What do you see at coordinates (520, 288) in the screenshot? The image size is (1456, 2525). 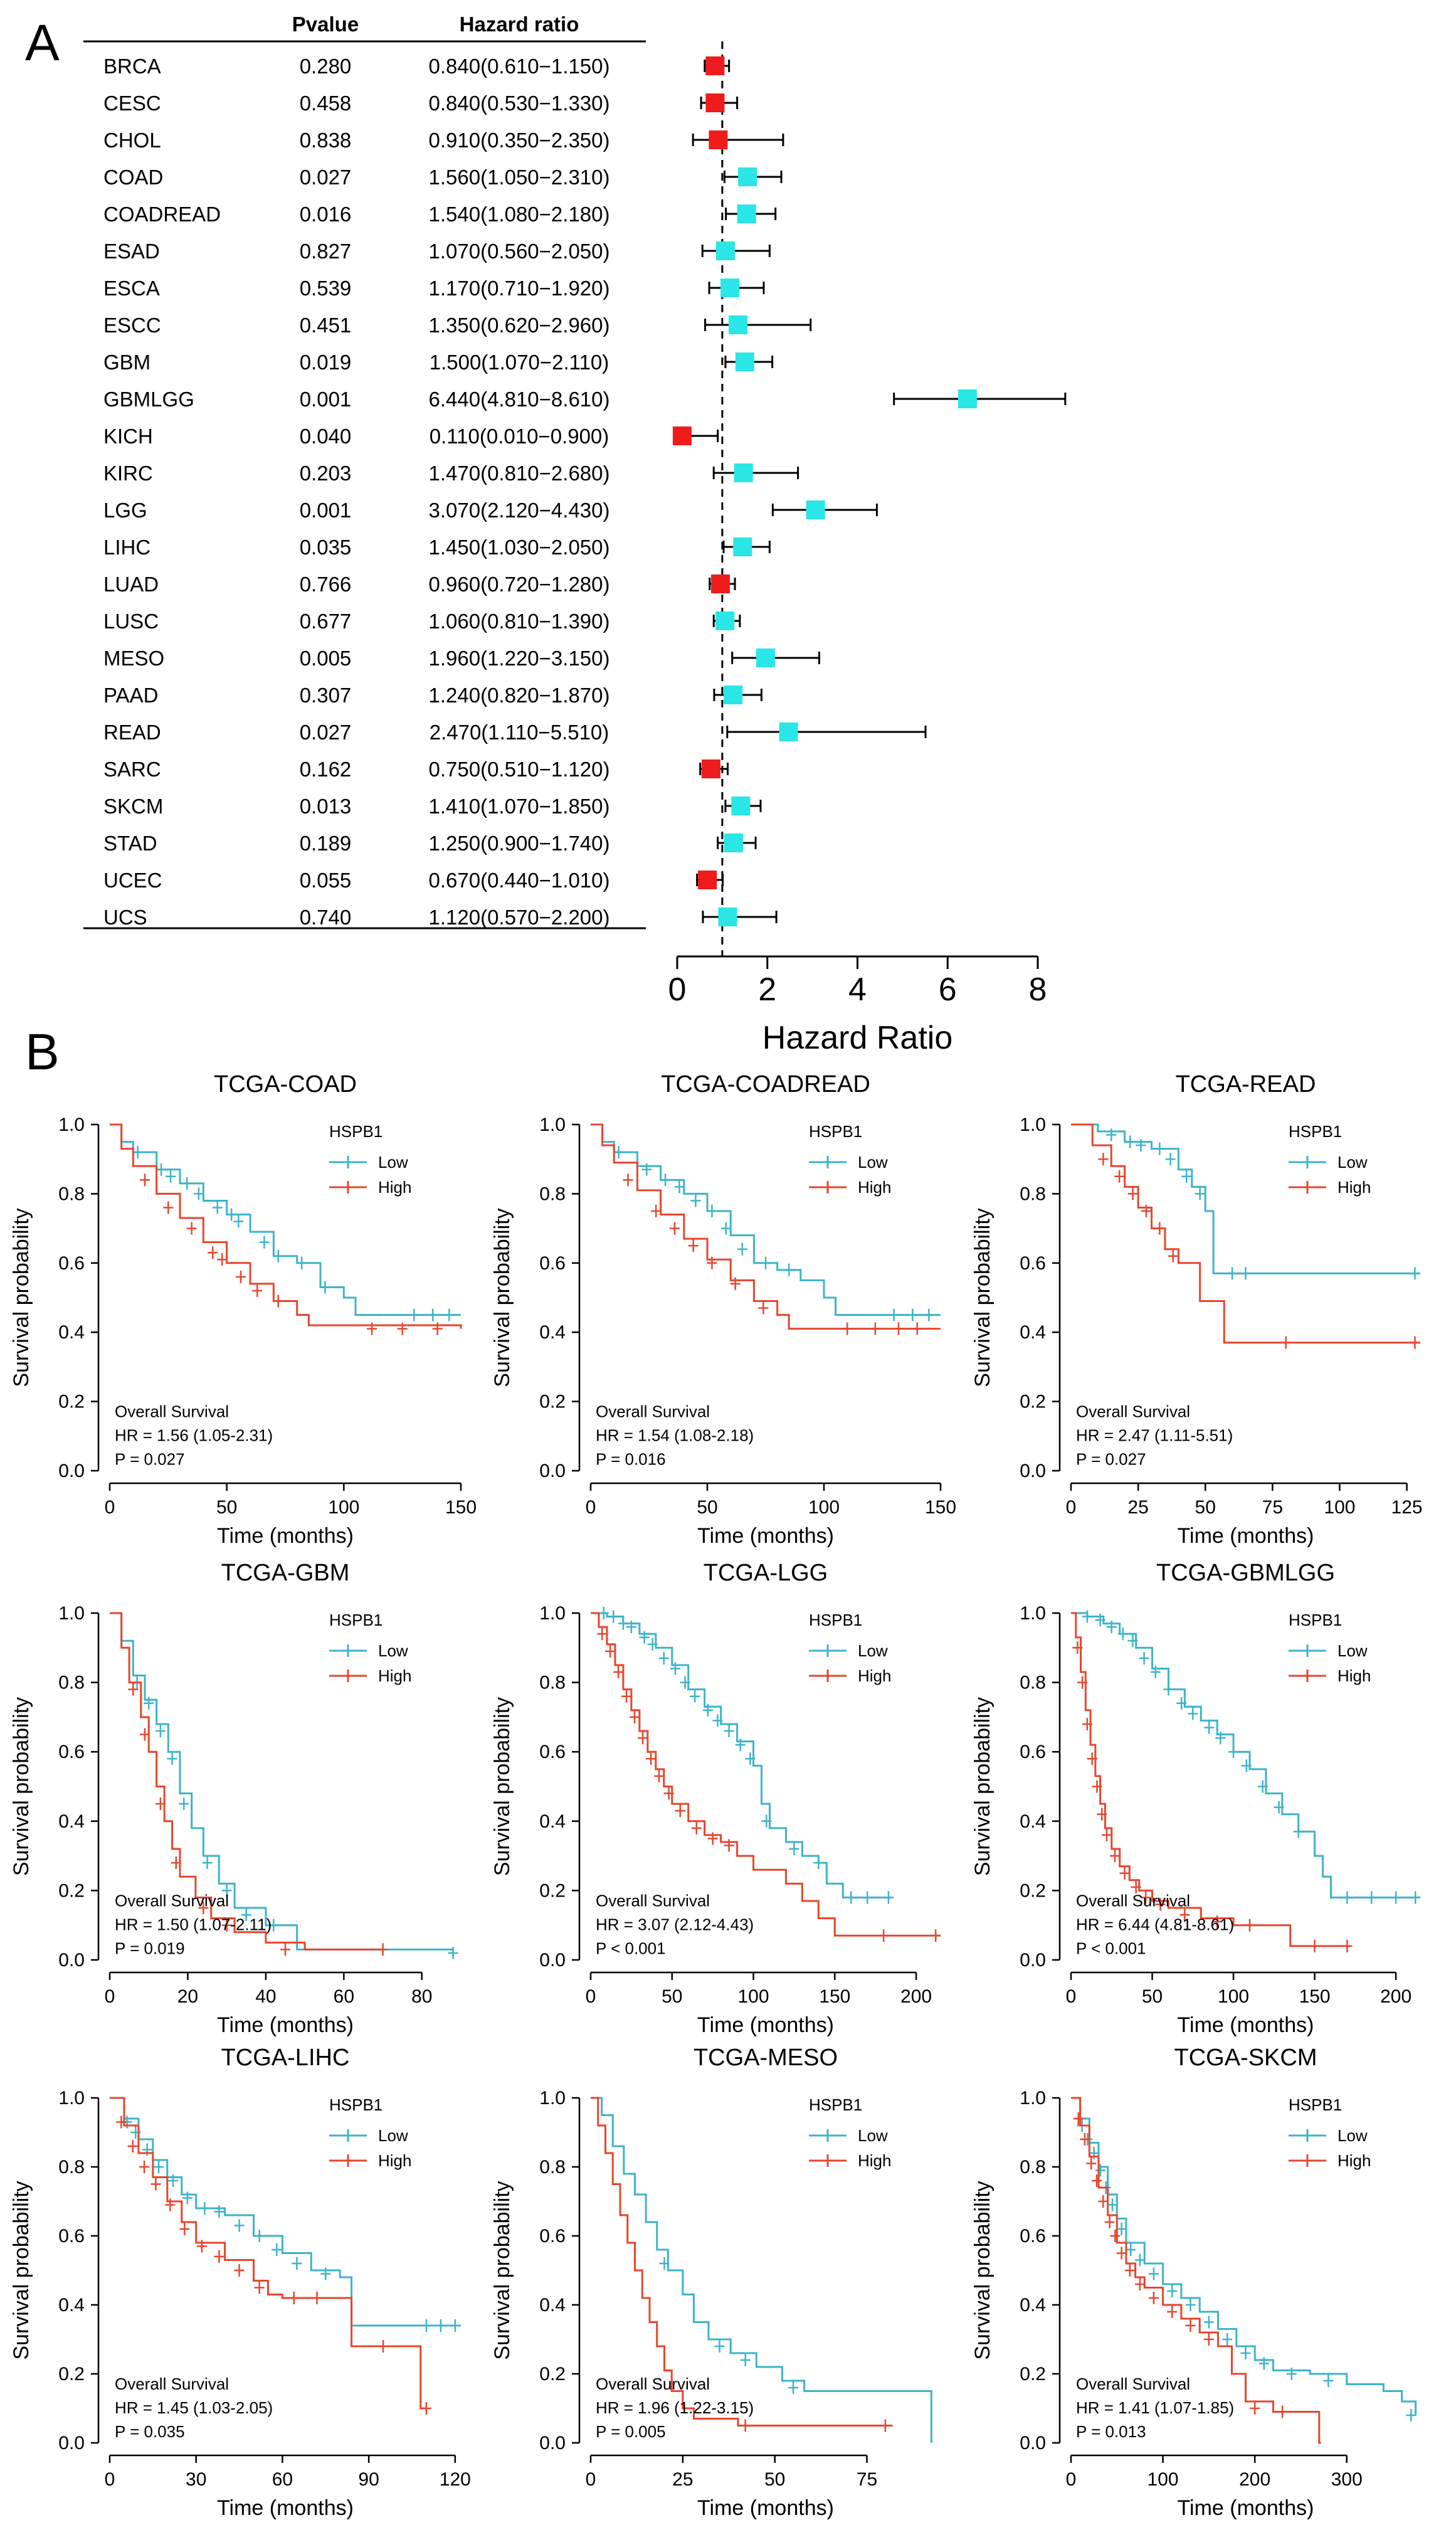 I see `hazard-ratio-cell: 1.170(0.710−1.920)` at bounding box center [520, 288].